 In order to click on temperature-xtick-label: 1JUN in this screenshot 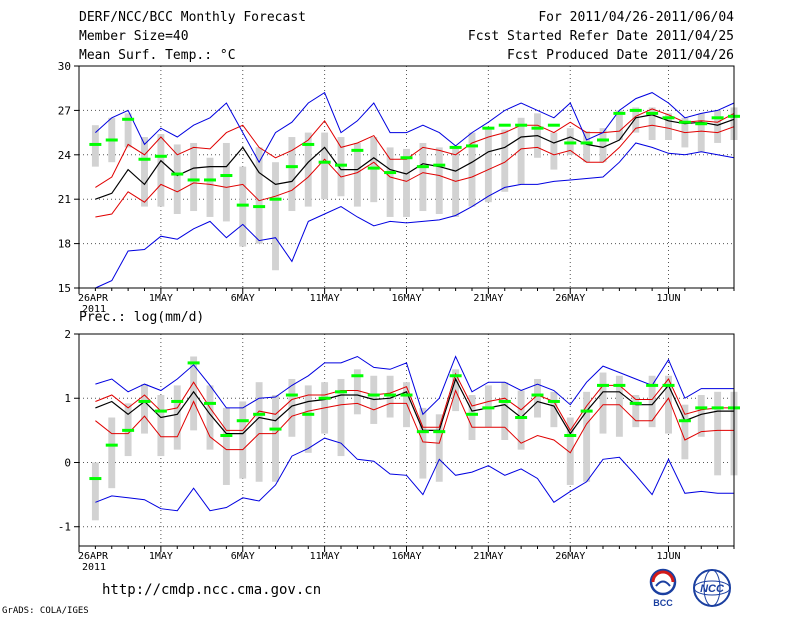, I will do `click(668, 298)`.